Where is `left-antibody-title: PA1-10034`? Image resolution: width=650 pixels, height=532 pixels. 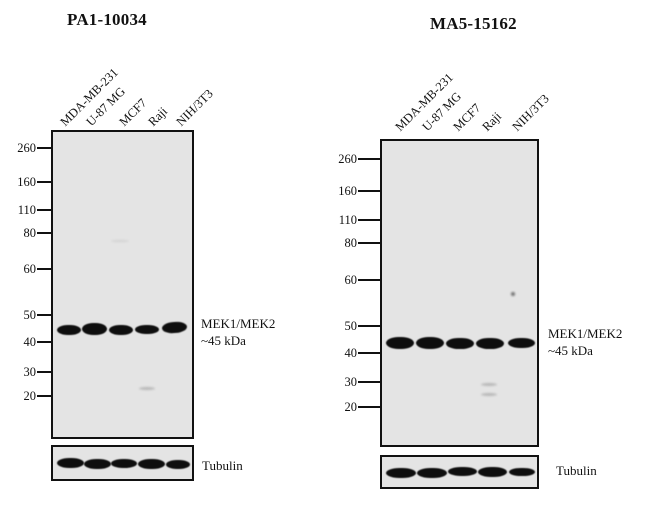
left-antibody-title: PA1-10034 is located at coordinates (107, 19).